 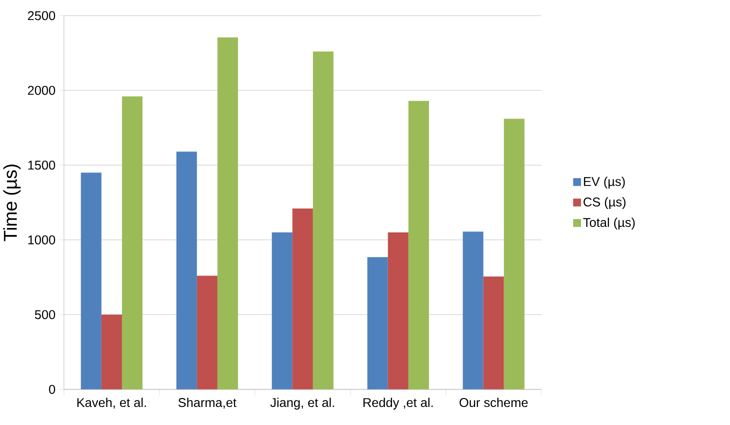 I want to click on y-axis-title: Time (µs), so click(x=12, y=203).